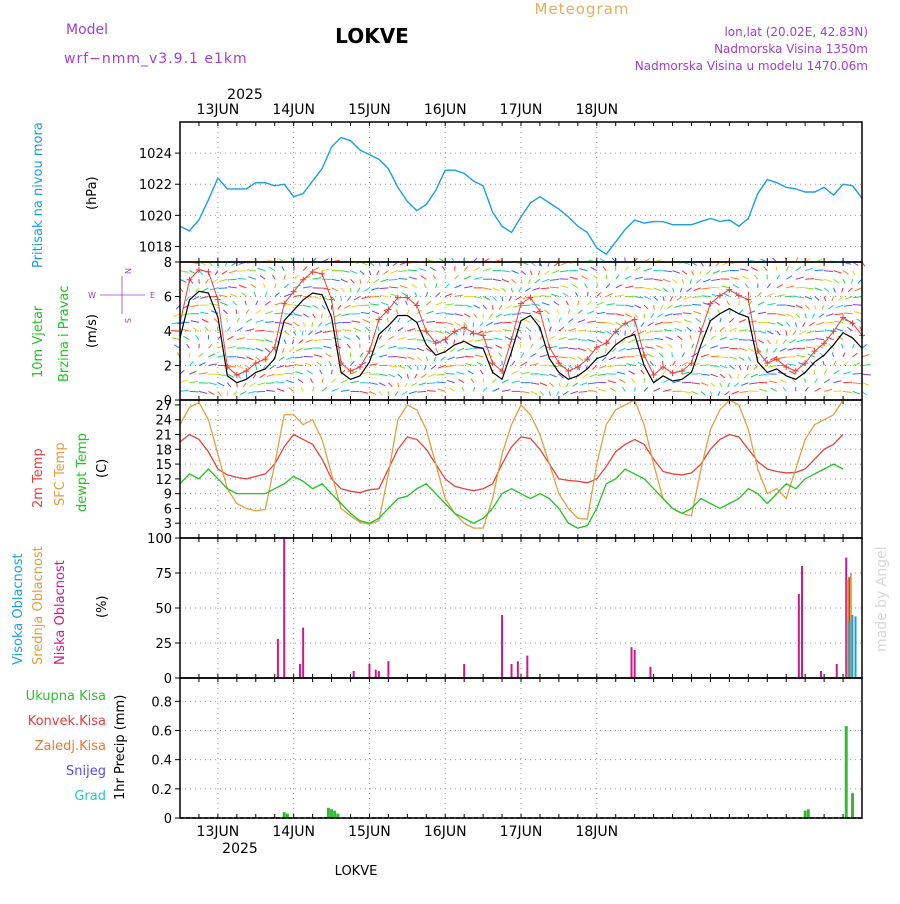  Describe the element at coordinates (161, 732) in the screenshot. I see `y-tick-label: 0.6` at that location.